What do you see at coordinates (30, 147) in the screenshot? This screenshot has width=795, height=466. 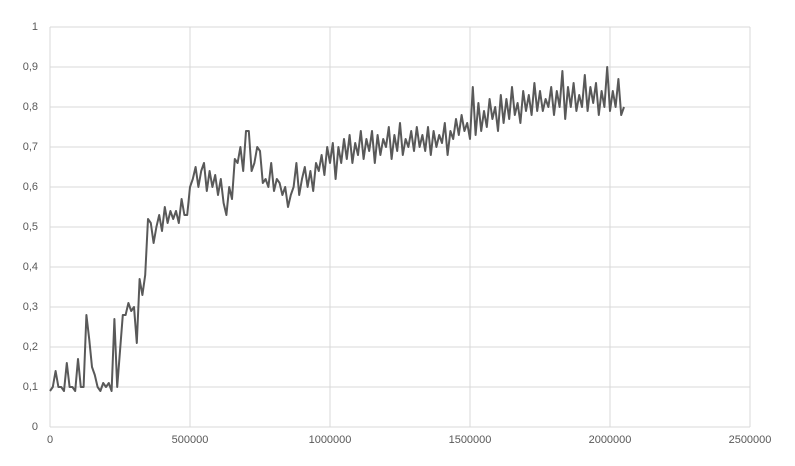 I see `y-tick-label: 0,7` at bounding box center [30, 147].